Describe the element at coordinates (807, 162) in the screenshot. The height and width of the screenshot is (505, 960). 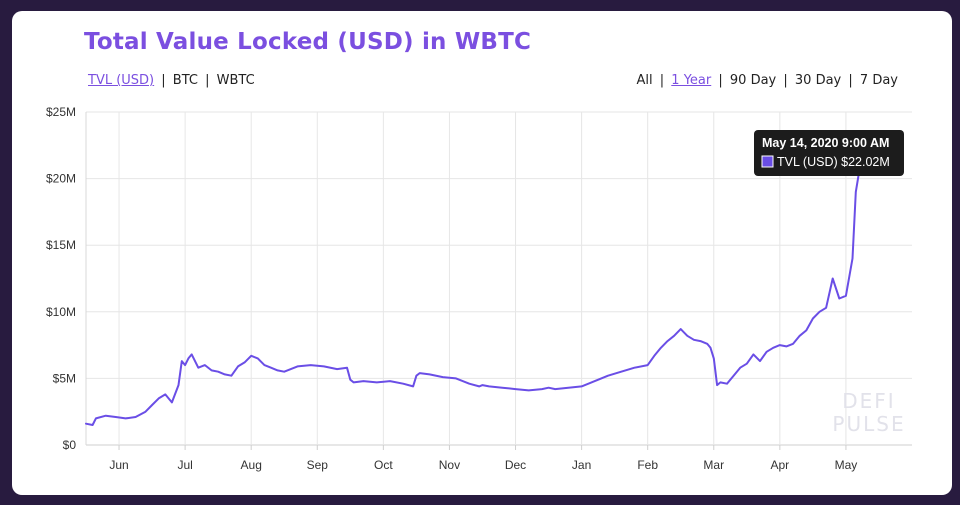
I see `tooltip-series-name: TVL (USD)` at that location.